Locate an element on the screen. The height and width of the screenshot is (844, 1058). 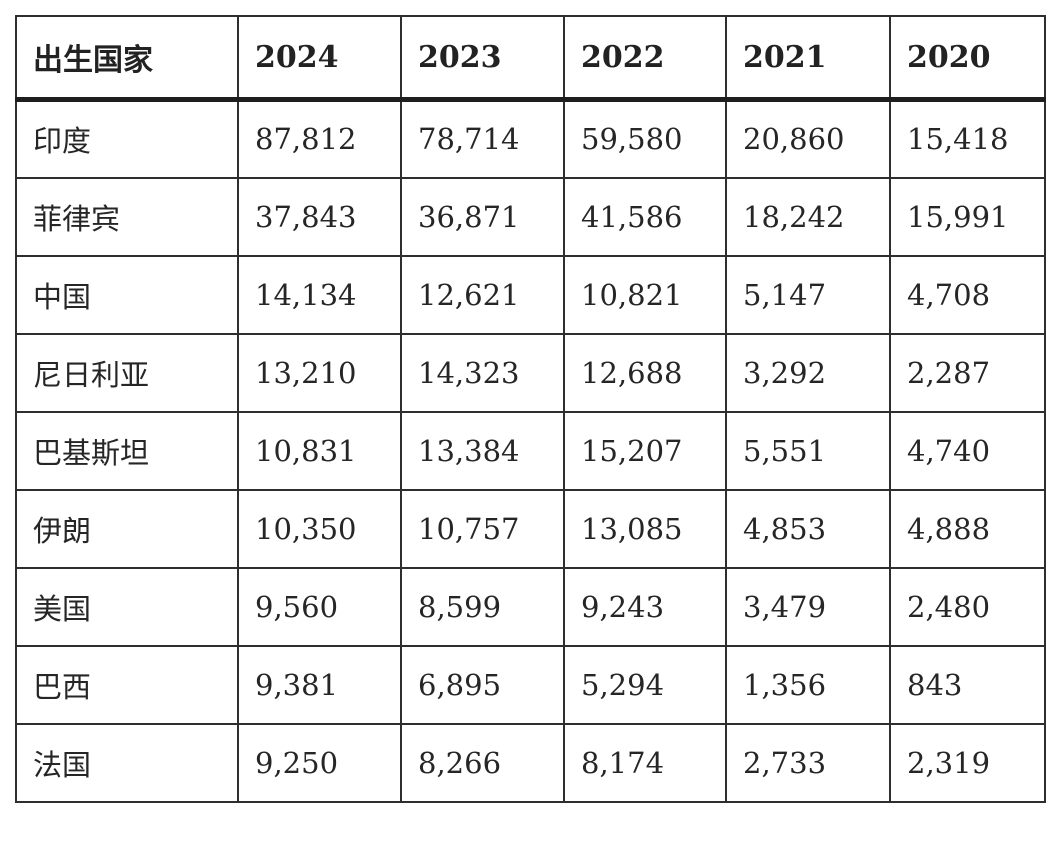
value-cell-2022: 41,586 is located at coordinates (645, 216).